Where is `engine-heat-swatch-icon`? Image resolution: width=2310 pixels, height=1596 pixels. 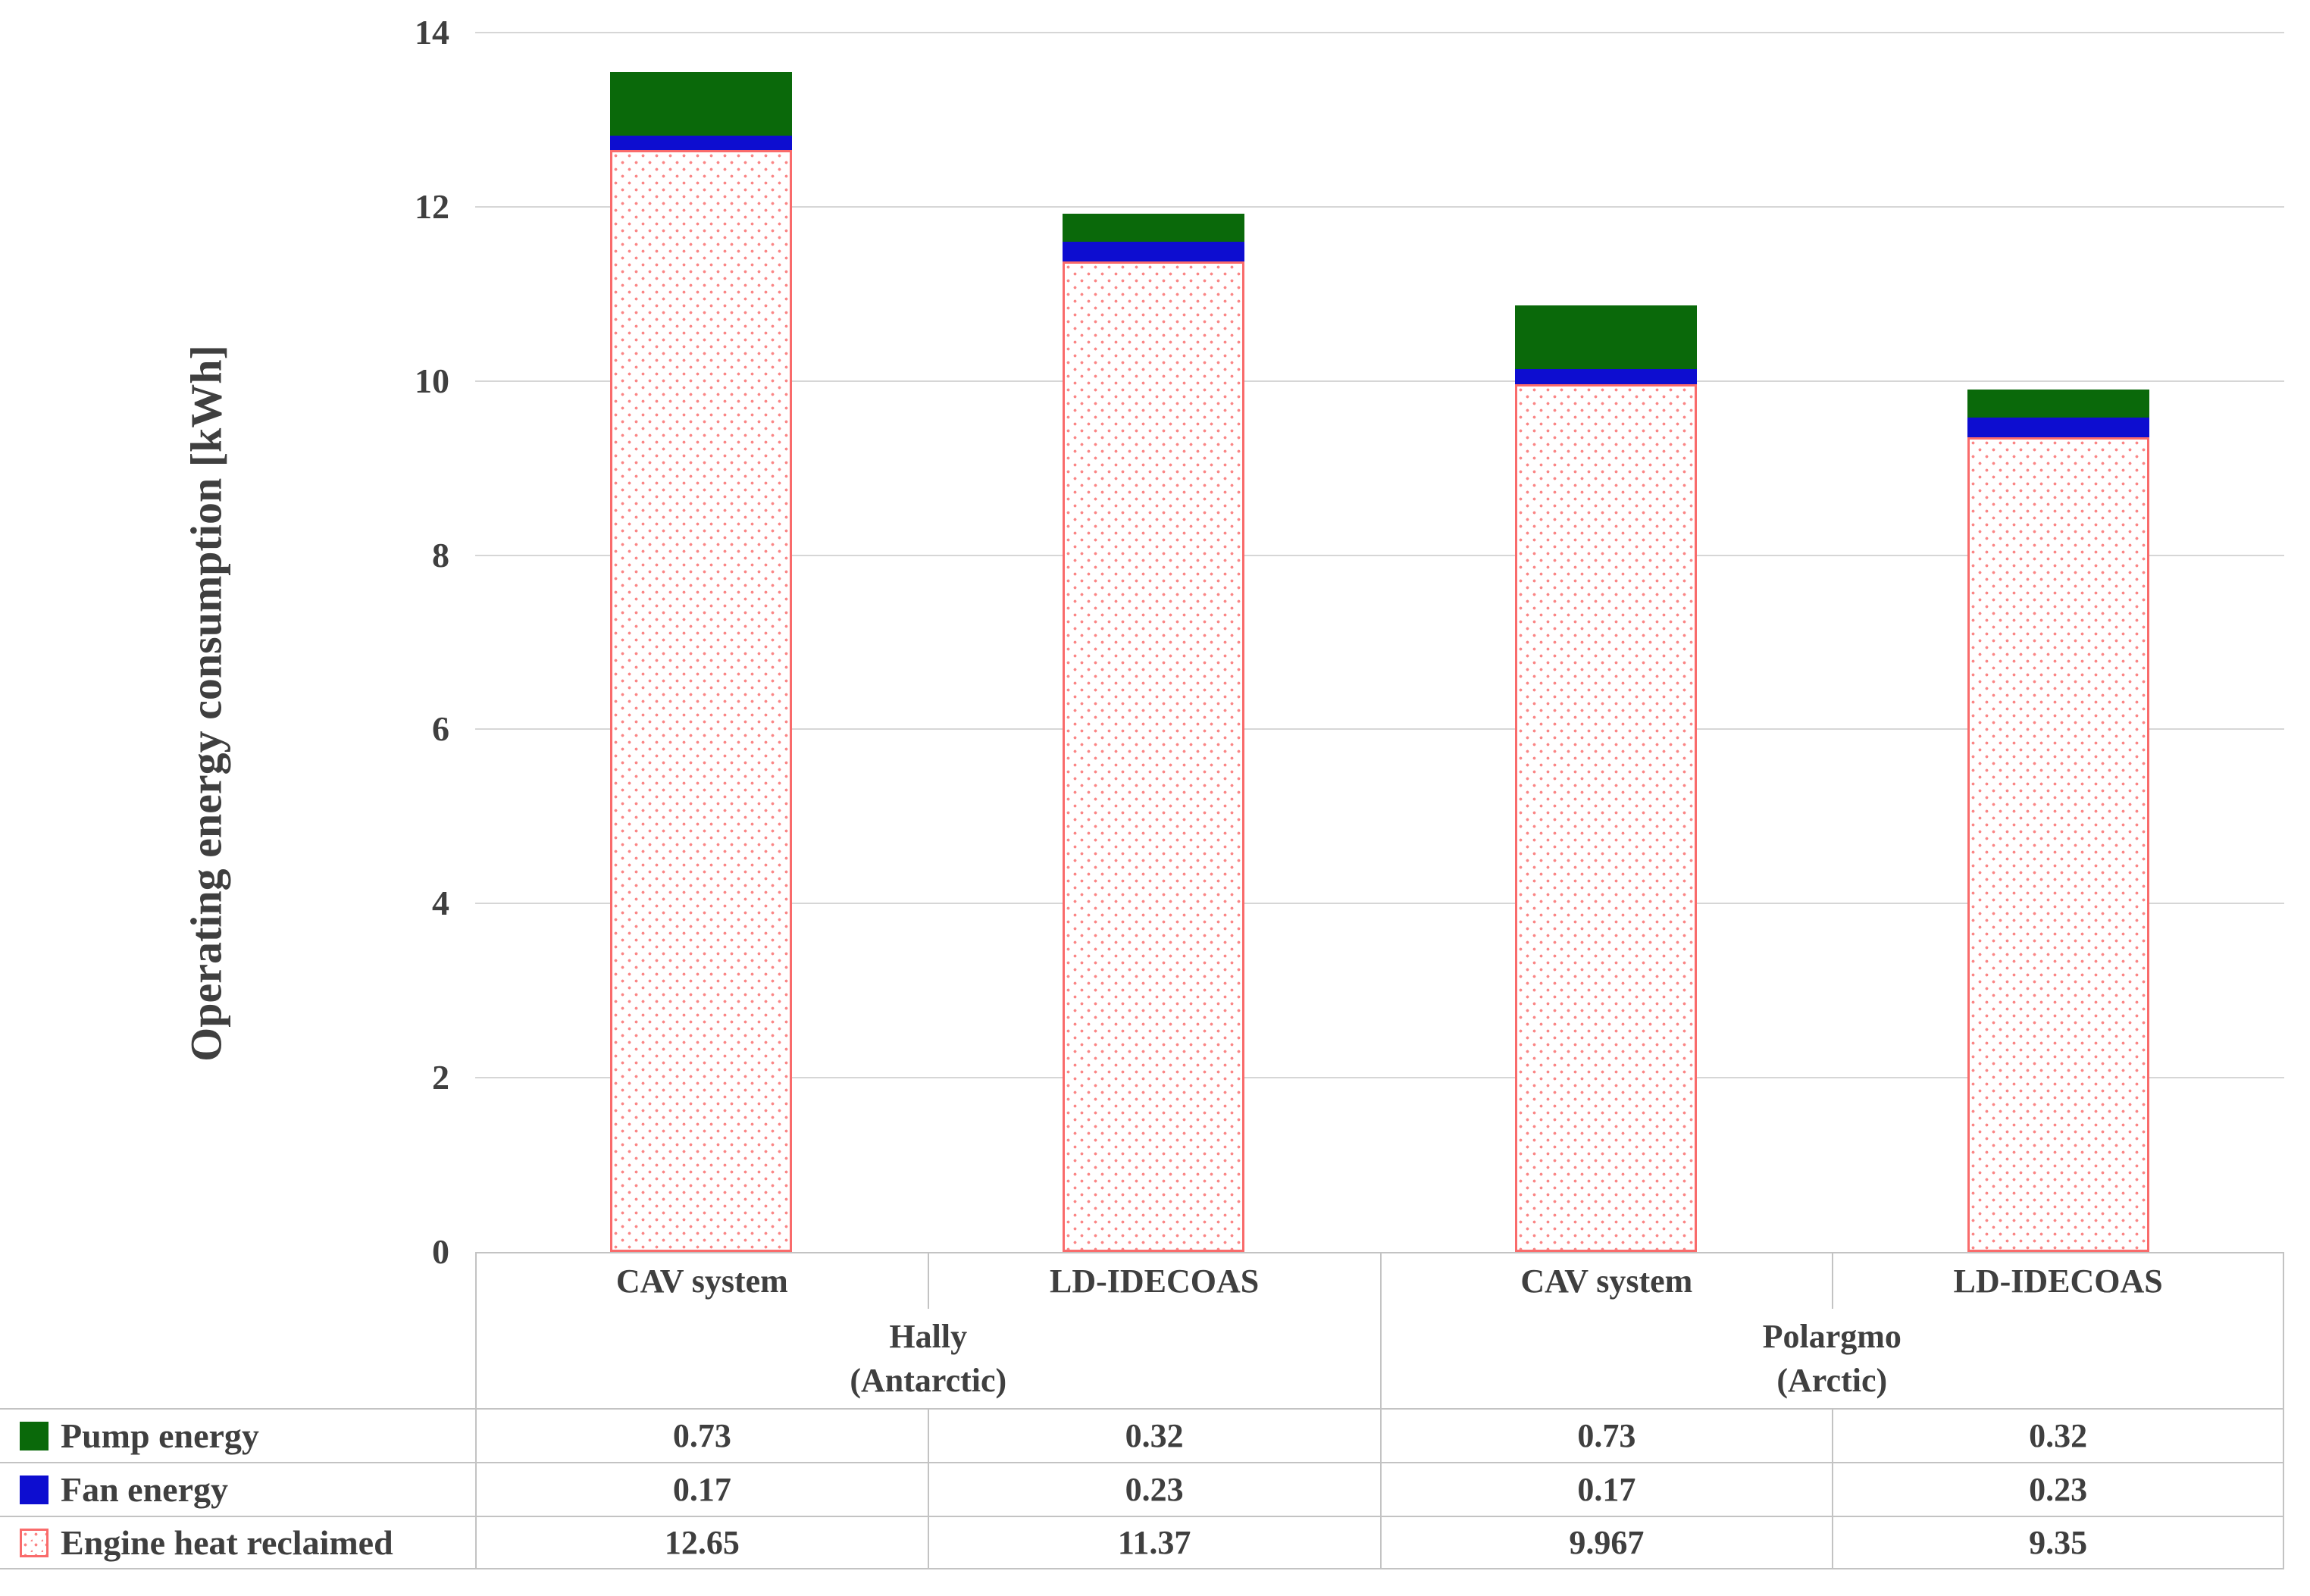
engine-heat-swatch-icon is located at coordinates (34, 1542).